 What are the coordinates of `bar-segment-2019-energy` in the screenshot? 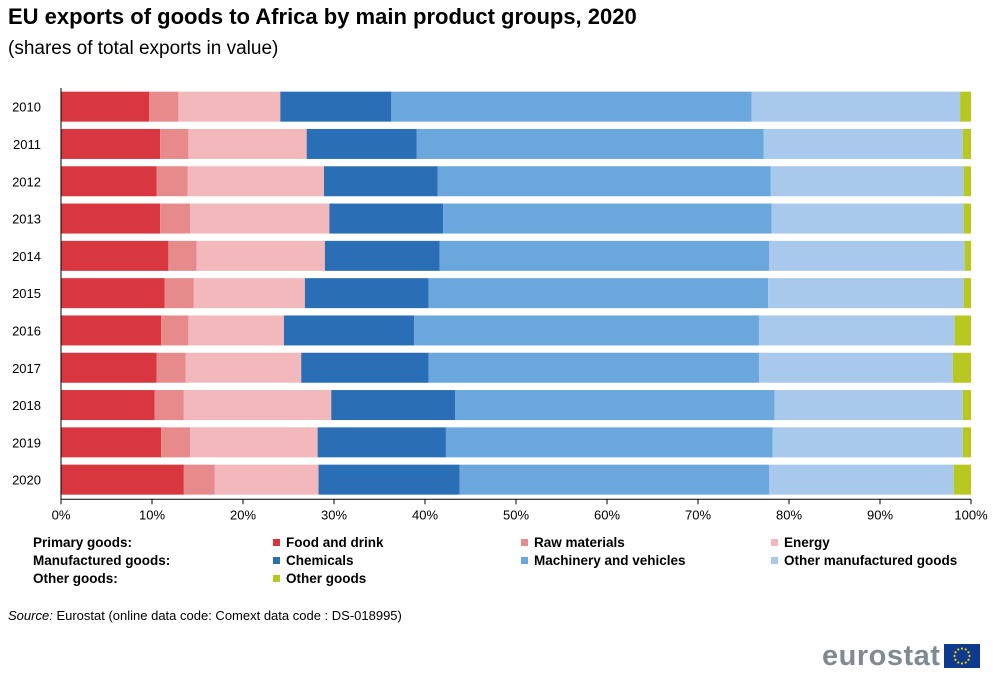 It's located at (254, 442).